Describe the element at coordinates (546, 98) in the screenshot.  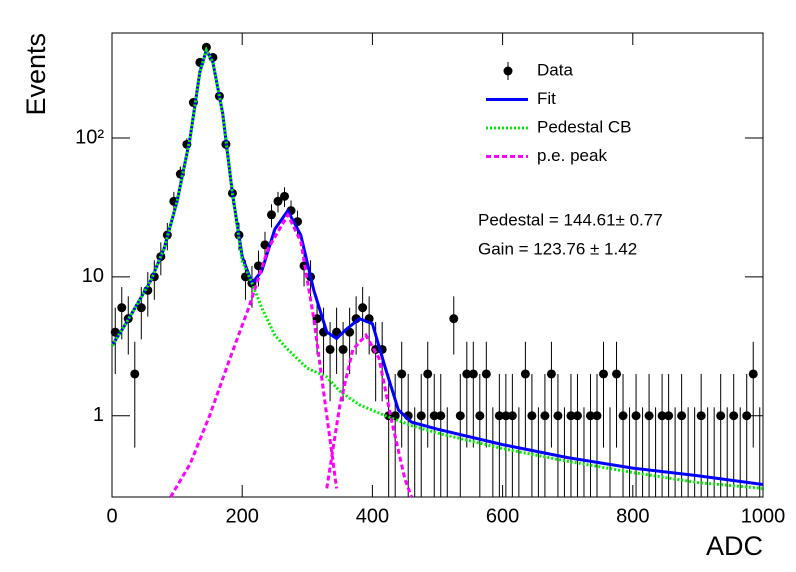
I see `legend-label: Fit` at that location.